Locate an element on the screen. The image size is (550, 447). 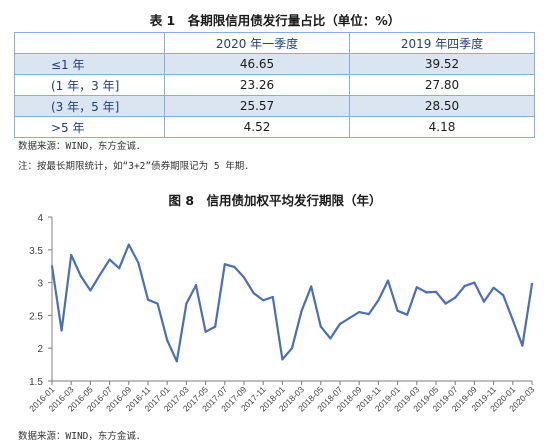
table-row: ≤1 年 46.65 39.52 is located at coordinates (274, 64).